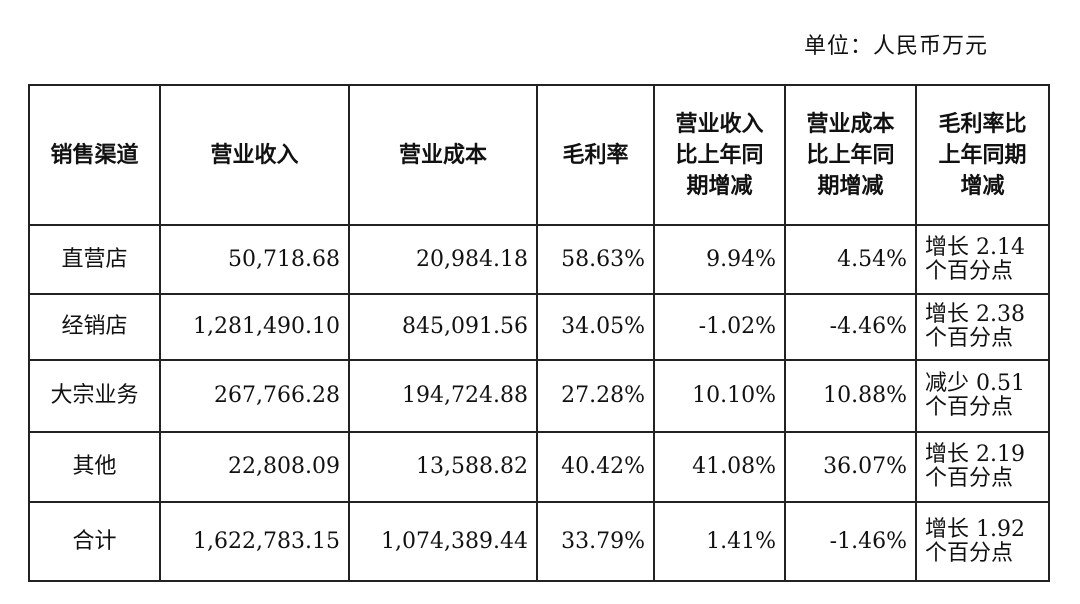 The height and width of the screenshot is (604, 1080). What do you see at coordinates (975, 529) in the screenshot?
I see `margin-change-line: 增长 1.92` at bounding box center [975, 529].